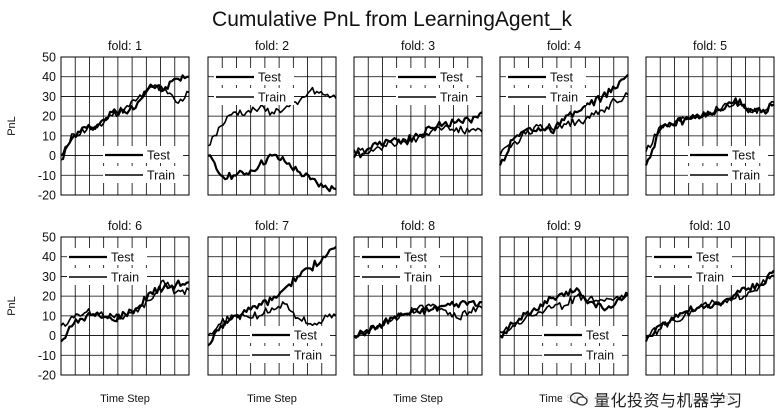 Image resolution: width=784 pixels, height=414 pixels. Describe the element at coordinates (418, 226) in the screenshot. I see `panel-title: fold: 8` at that location.